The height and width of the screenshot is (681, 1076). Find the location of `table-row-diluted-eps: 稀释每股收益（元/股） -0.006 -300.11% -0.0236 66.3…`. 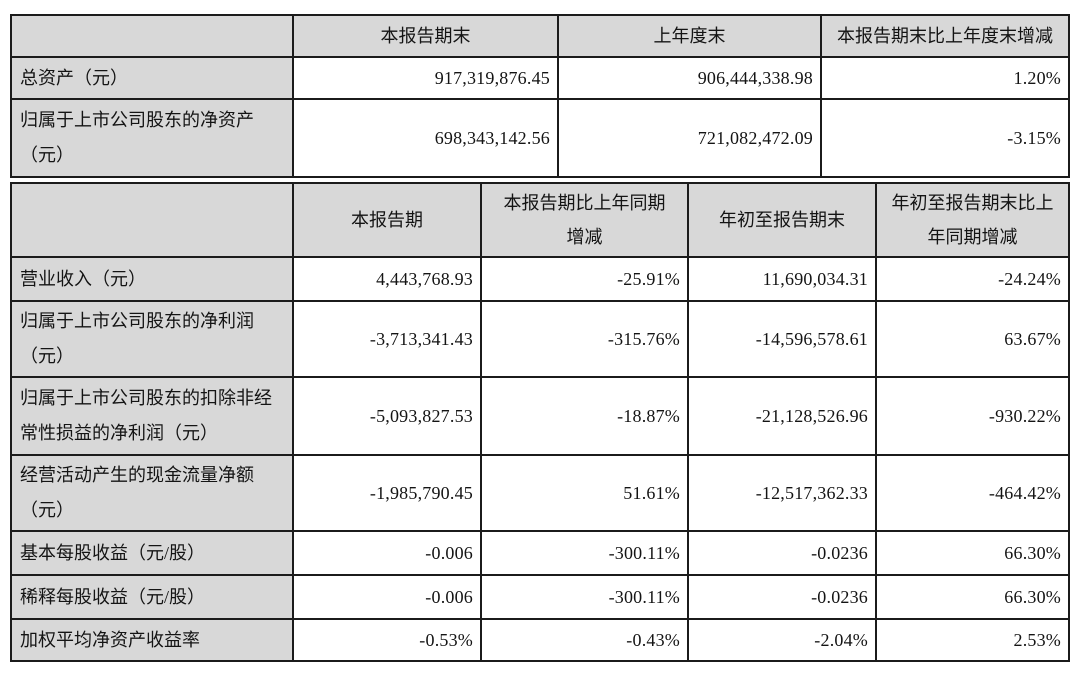

table-row-diluted-eps: 稀释每股收益（元/股） -0.006 -300.11% -0.0236 66.3… is located at coordinates (540, 597).